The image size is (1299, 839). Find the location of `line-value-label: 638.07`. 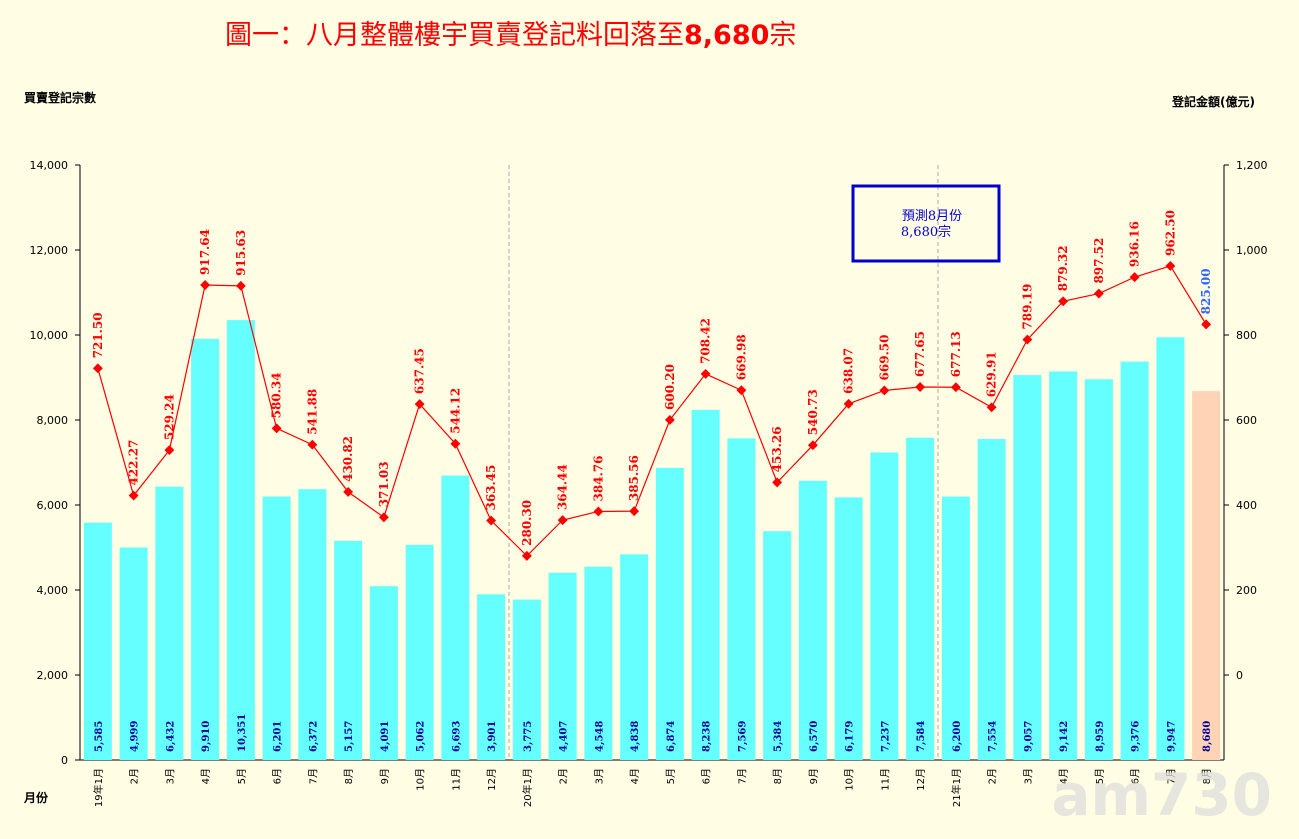

line-value-label: 638.07 is located at coordinates (849, 371).